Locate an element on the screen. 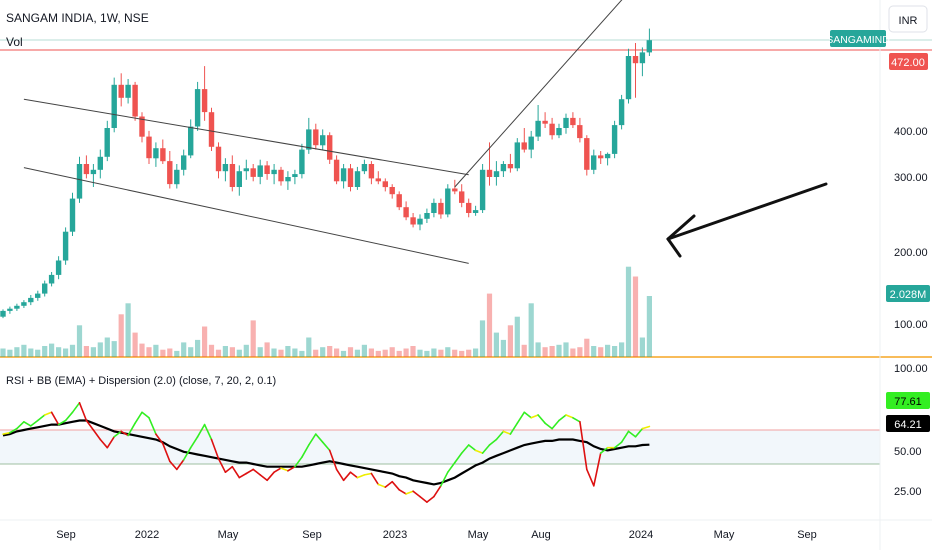 The width and height of the screenshot is (932, 555). annotation-arrow is located at coordinates (747, 220).